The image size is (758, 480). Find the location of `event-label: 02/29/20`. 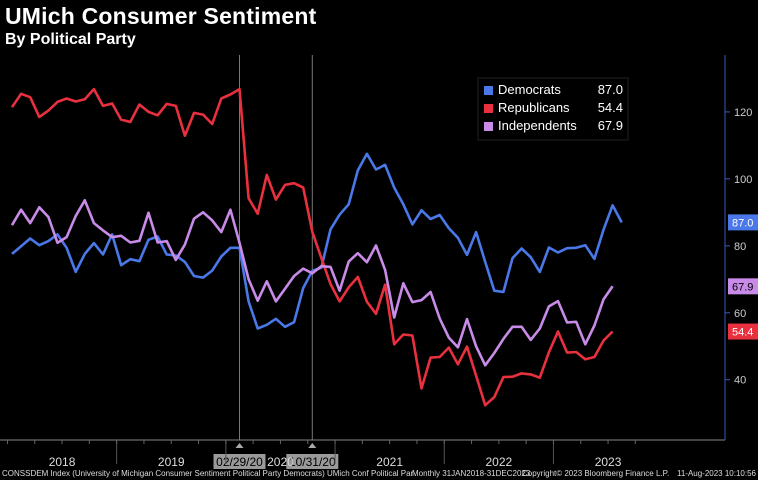

event-label: 02/29/20 is located at coordinates (239, 462).